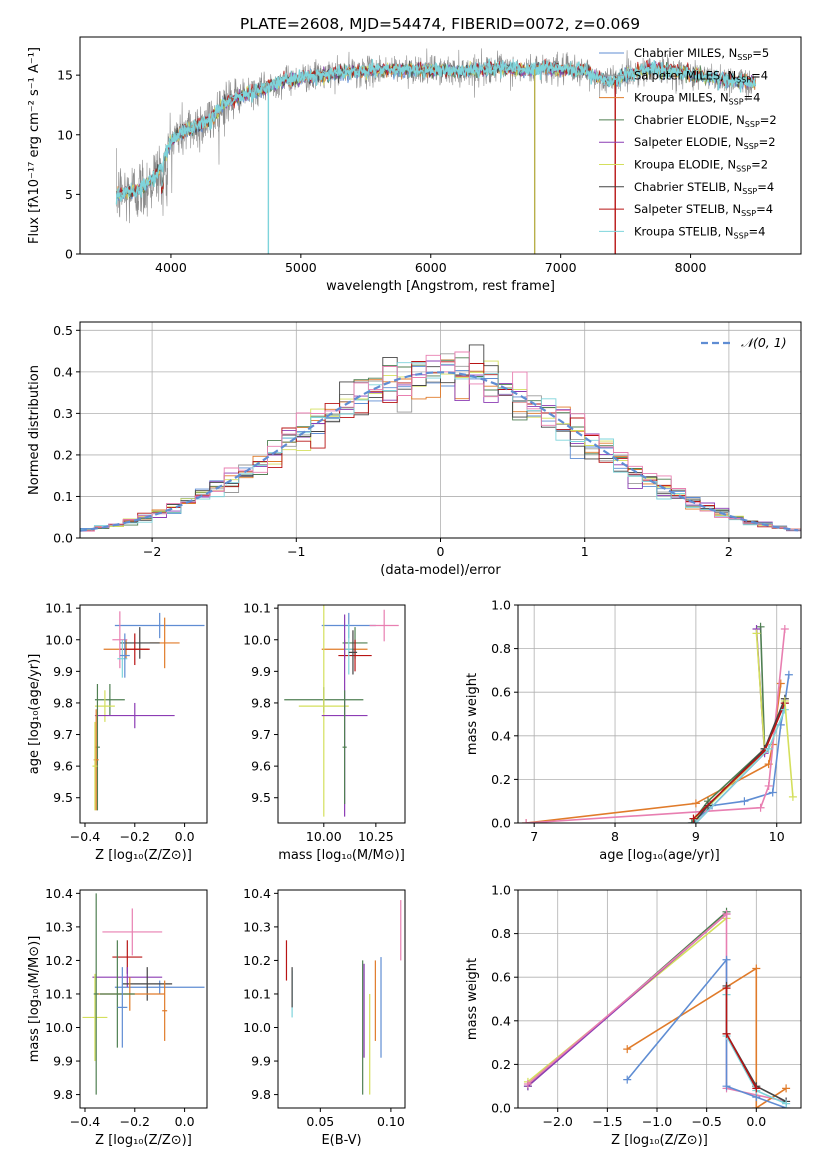 Image resolution: width=819 pixels, height=1174 pixels. Describe the element at coordinates (431, 267) in the screenshot. I see `x-tick-label: 6000` at that location.